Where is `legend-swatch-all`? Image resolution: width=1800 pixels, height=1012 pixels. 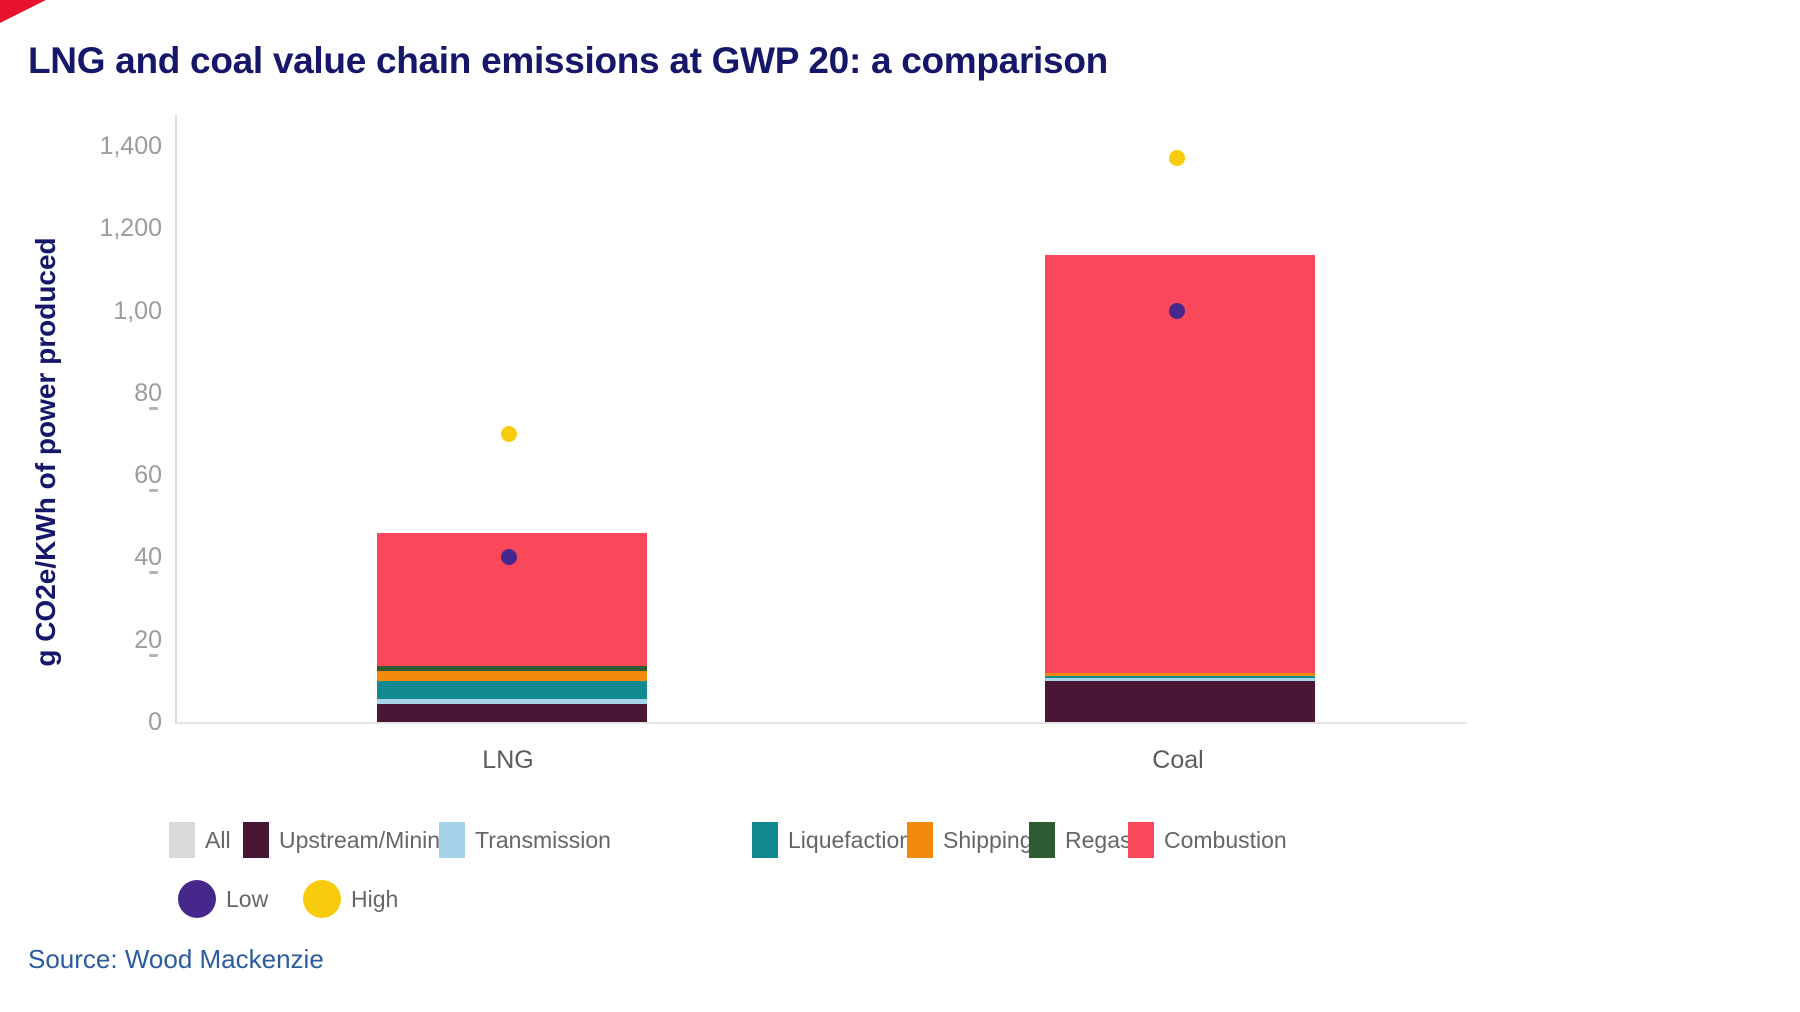
legend-swatch-all is located at coordinates (182, 840).